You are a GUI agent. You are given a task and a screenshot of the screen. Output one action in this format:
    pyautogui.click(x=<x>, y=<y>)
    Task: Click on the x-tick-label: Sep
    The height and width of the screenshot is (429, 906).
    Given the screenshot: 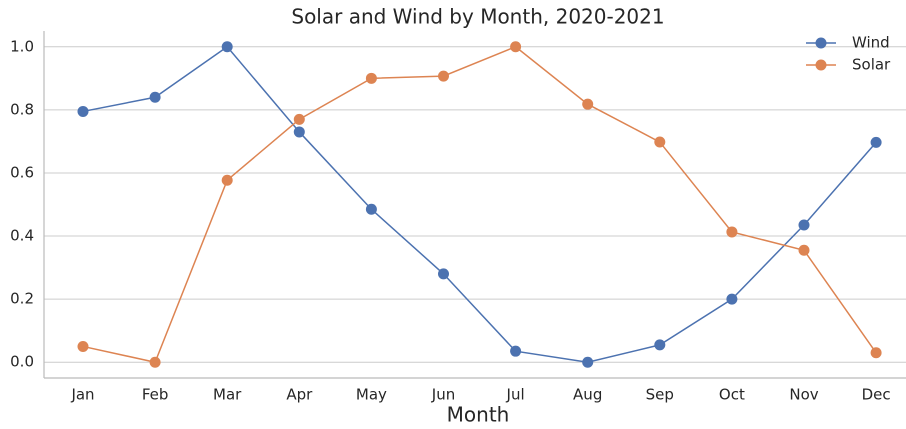 What is the action you would take?
    pyautogui.click(x=660, y=395)
    